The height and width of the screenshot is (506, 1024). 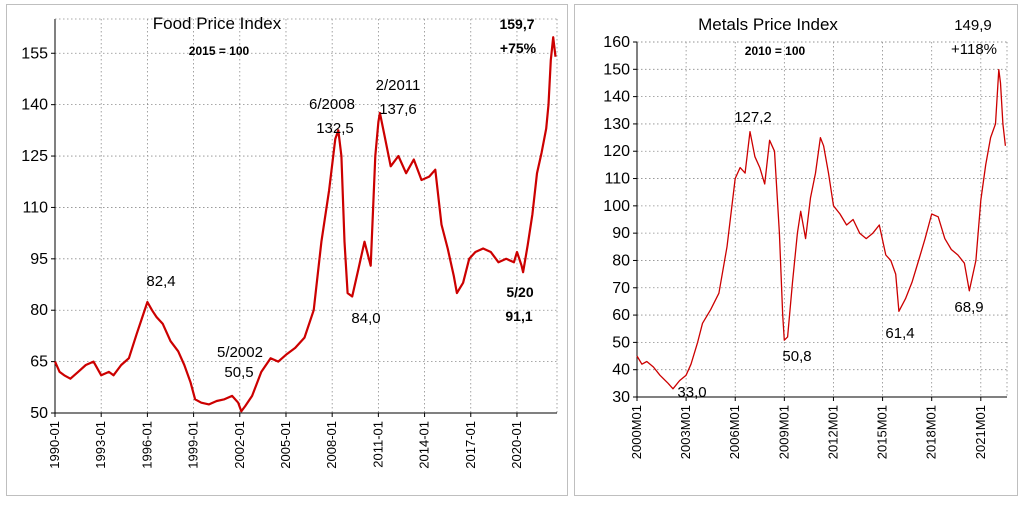 What do you see at coordinates (377, 444) in the screenshot?
I see `food-x-tick-label: 2011-01` at bounding box center [377, 444].